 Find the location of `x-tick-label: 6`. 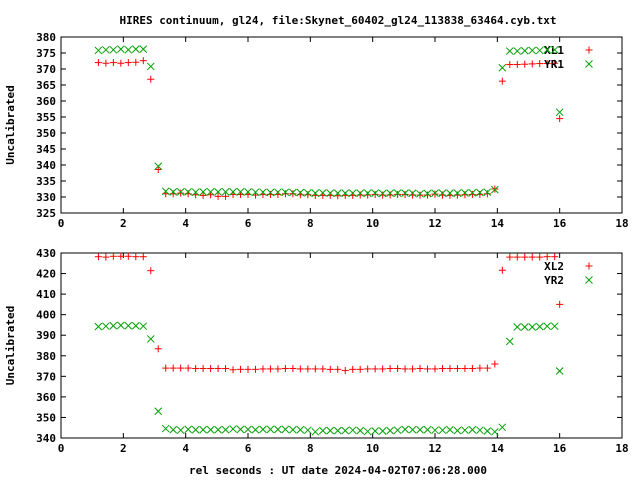

x-tick-label: 6 is located at coordinates (248, 448).